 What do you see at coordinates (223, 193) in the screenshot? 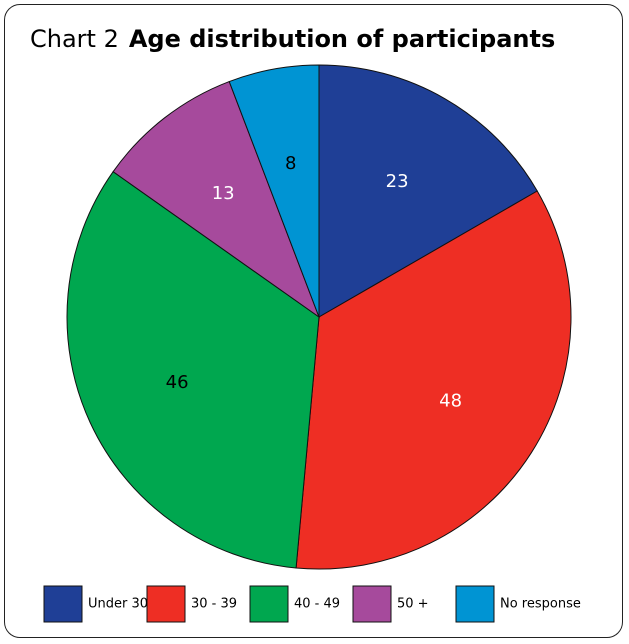
I see `data-label-50: 13` at bounding box center [223, 193].